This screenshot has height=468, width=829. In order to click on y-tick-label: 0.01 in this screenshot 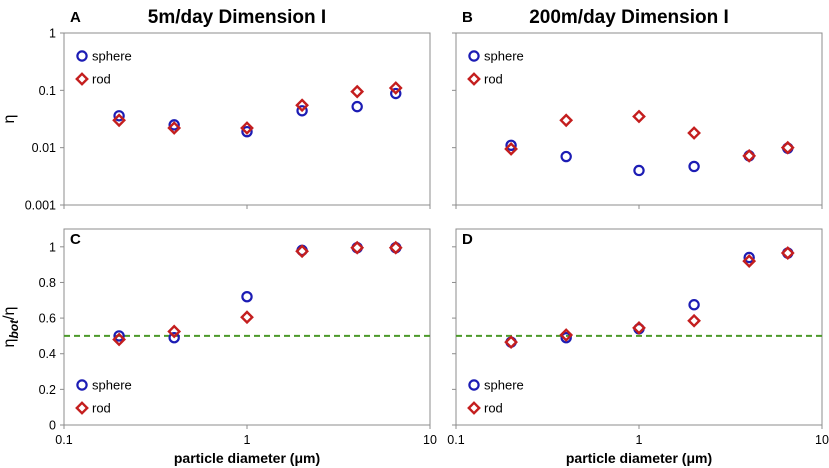, I will do `click(44, 148)`.